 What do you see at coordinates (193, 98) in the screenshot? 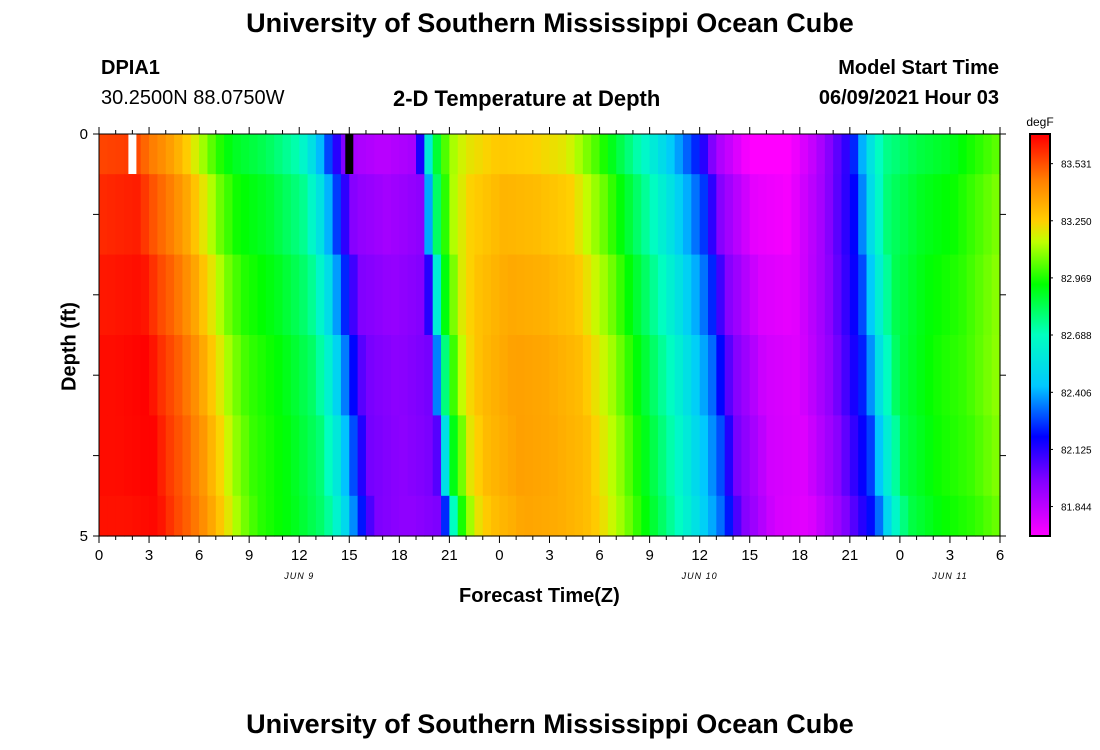
I see `station-location: 30.2500N 88.0750W` at bounding box center [193, 98].